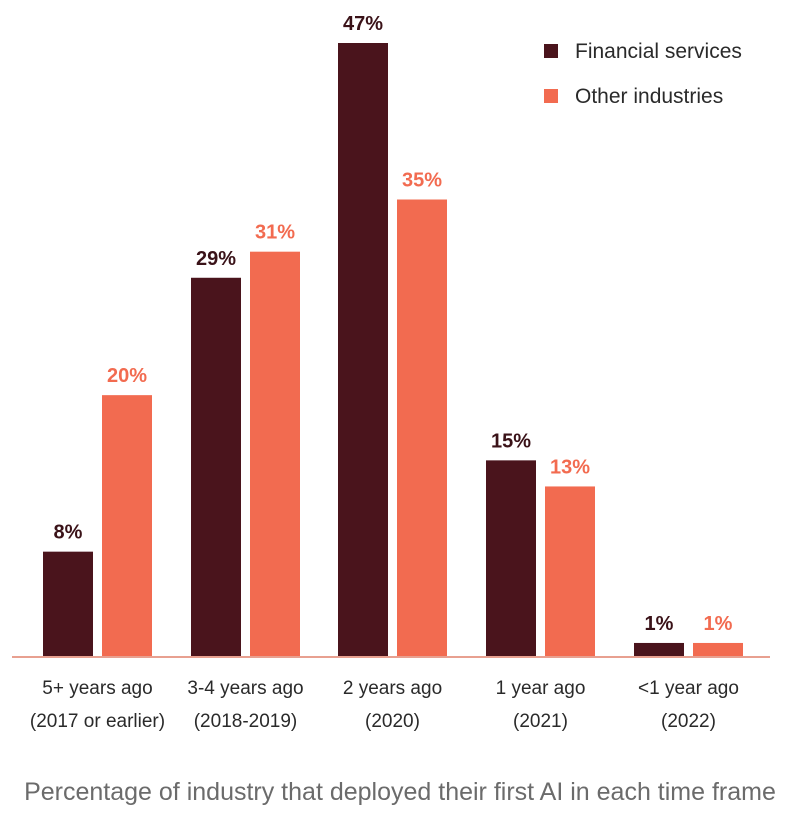 The height and width of the screenshot is (828, 800). I want to click on legend-swatch-financial-services, so click(551, 51).